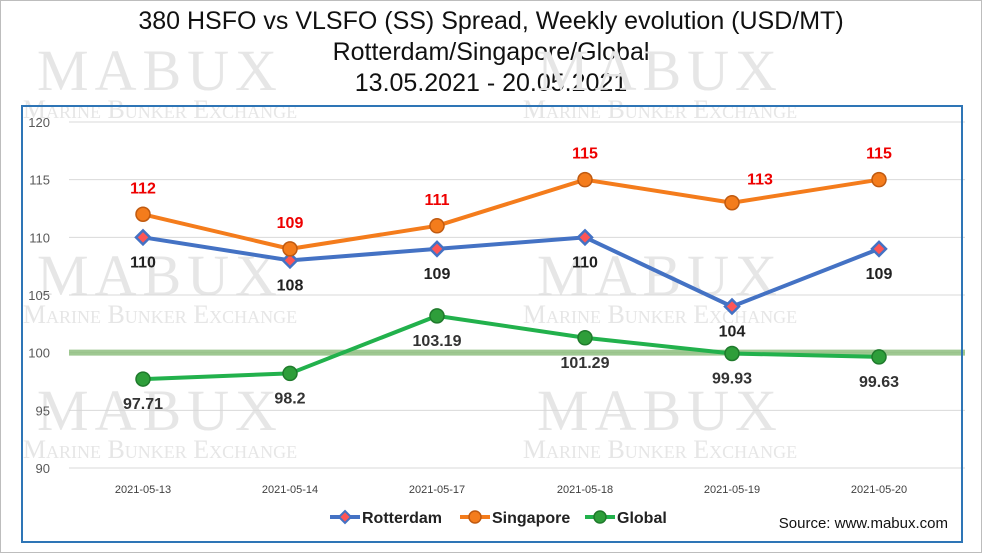 The image size is (982, 553). I want to click on source-note: Source: www.mabux.com, so click(863, 523).